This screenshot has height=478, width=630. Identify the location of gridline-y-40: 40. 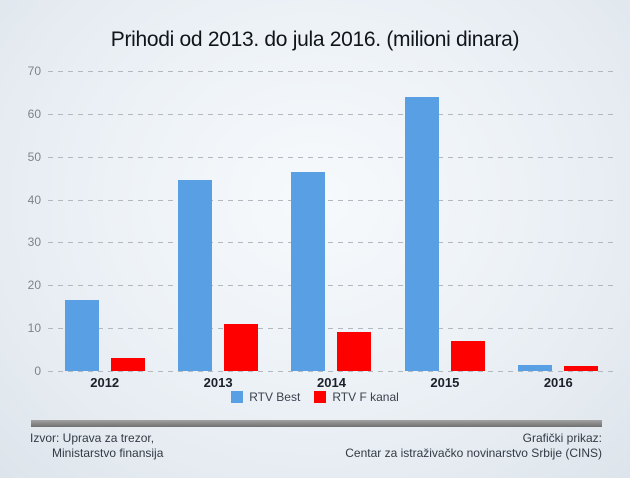
(321, 200).